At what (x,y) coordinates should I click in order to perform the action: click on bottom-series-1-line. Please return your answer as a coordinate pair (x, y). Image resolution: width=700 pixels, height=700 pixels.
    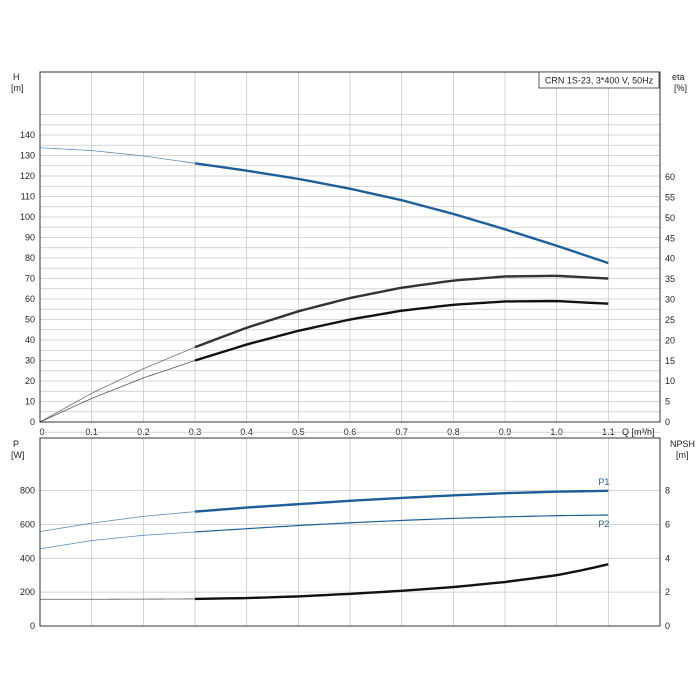
    Looking at the image, I should click on (401, 523).